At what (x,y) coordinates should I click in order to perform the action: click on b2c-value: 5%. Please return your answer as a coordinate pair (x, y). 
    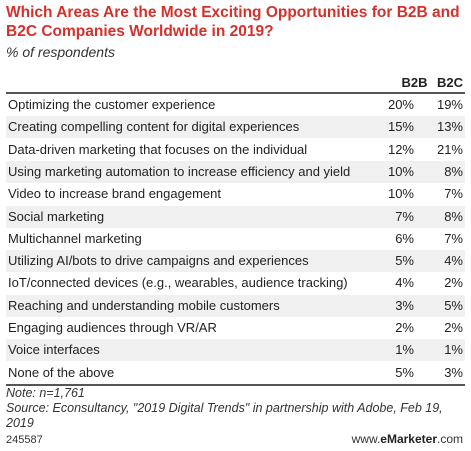
    Looking at the image, I should click on (453, 305).